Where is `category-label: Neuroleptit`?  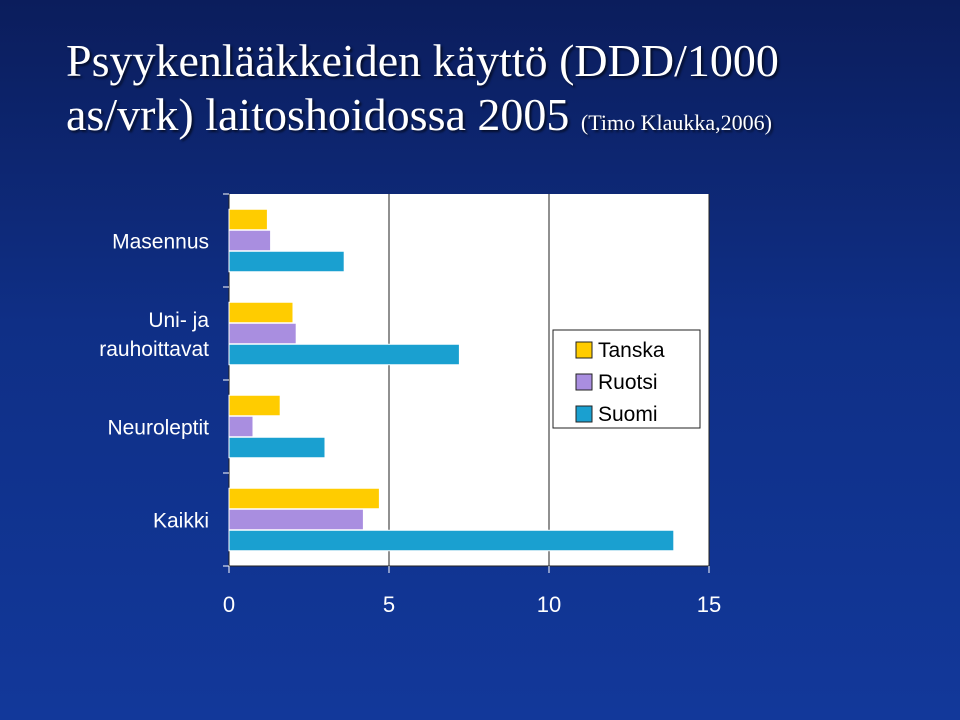
category-label: Neuroleptit is located at coordinates (158, 428).